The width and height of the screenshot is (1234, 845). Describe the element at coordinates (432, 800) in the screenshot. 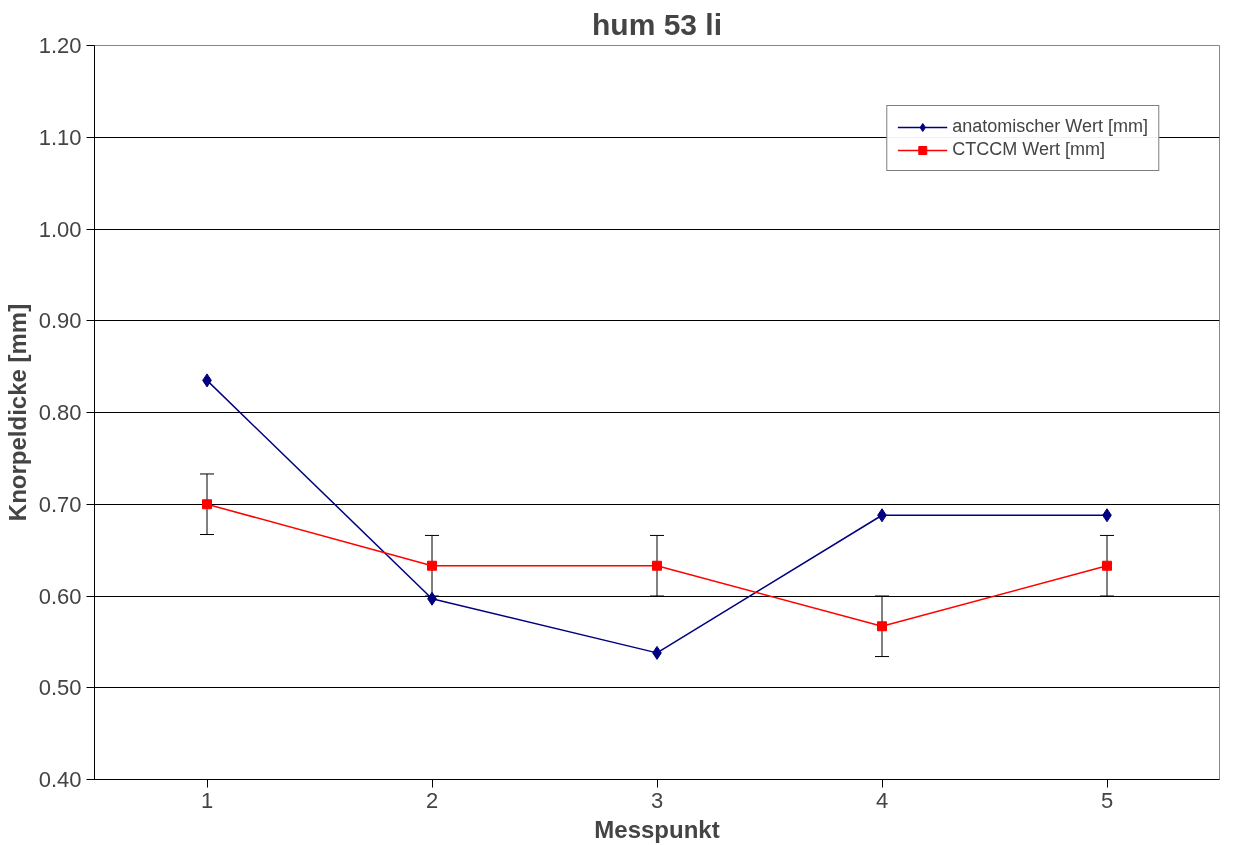

I see `x-tick-label: 2` at that location.